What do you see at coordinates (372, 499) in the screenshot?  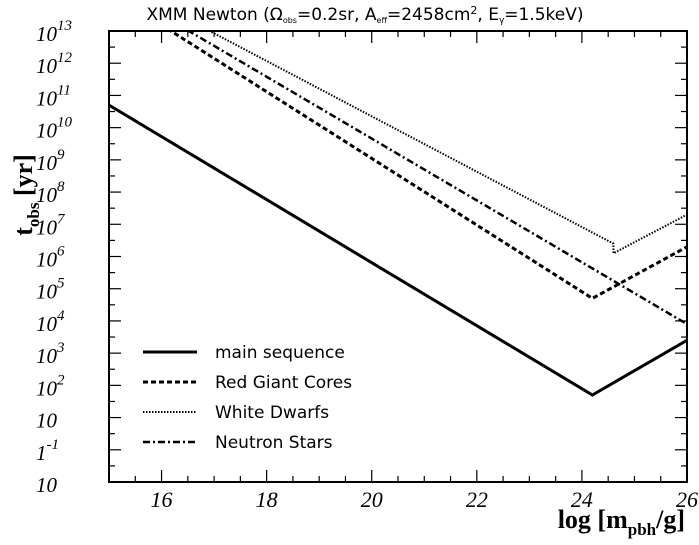 I see `x-tick-label: 20` at bounding box center [372, 499].